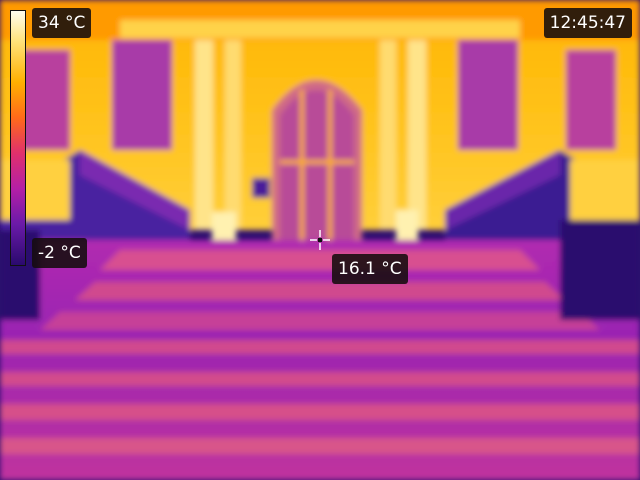 The height and width of the screenshot is (480, 640). What do you see at coordinates (45, 100) in the screenshot?
I see `window-far-left` at bounding box center [45, 100].